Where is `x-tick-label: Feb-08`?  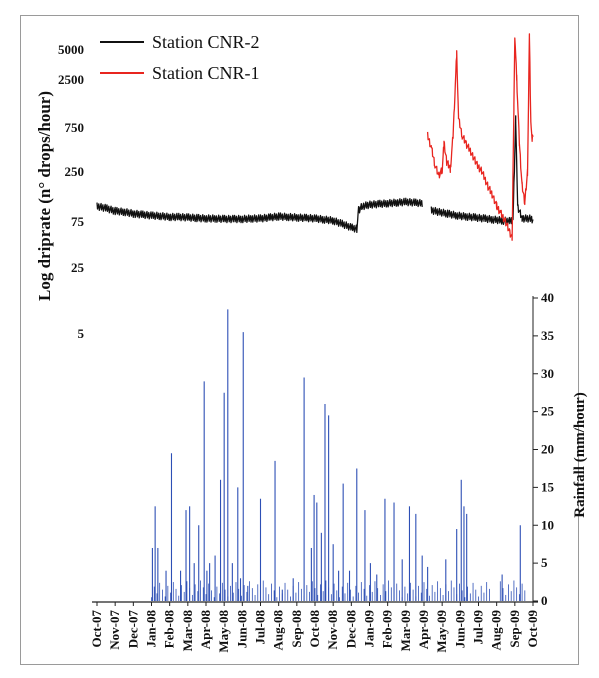 x-tick-label: Feb-08 is located at coordinates (169, 629).